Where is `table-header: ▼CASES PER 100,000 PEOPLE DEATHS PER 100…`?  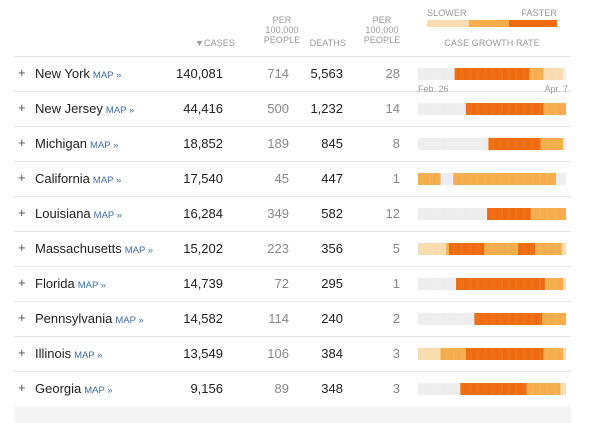 table-header: ▼CASES PER 100,000 PEOPLE DEATHS PER 100… is located at coordinates (300, 28).